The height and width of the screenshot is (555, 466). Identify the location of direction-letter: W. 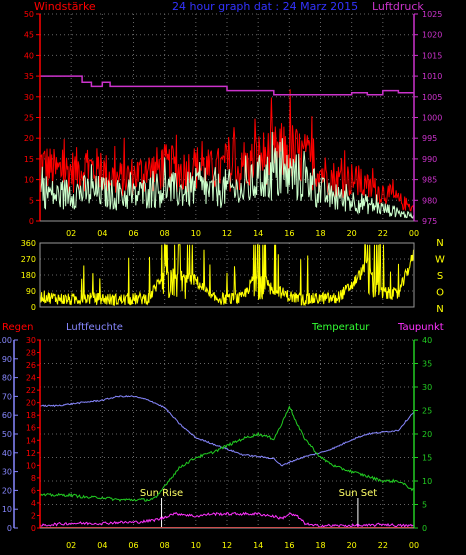
(440, 259).